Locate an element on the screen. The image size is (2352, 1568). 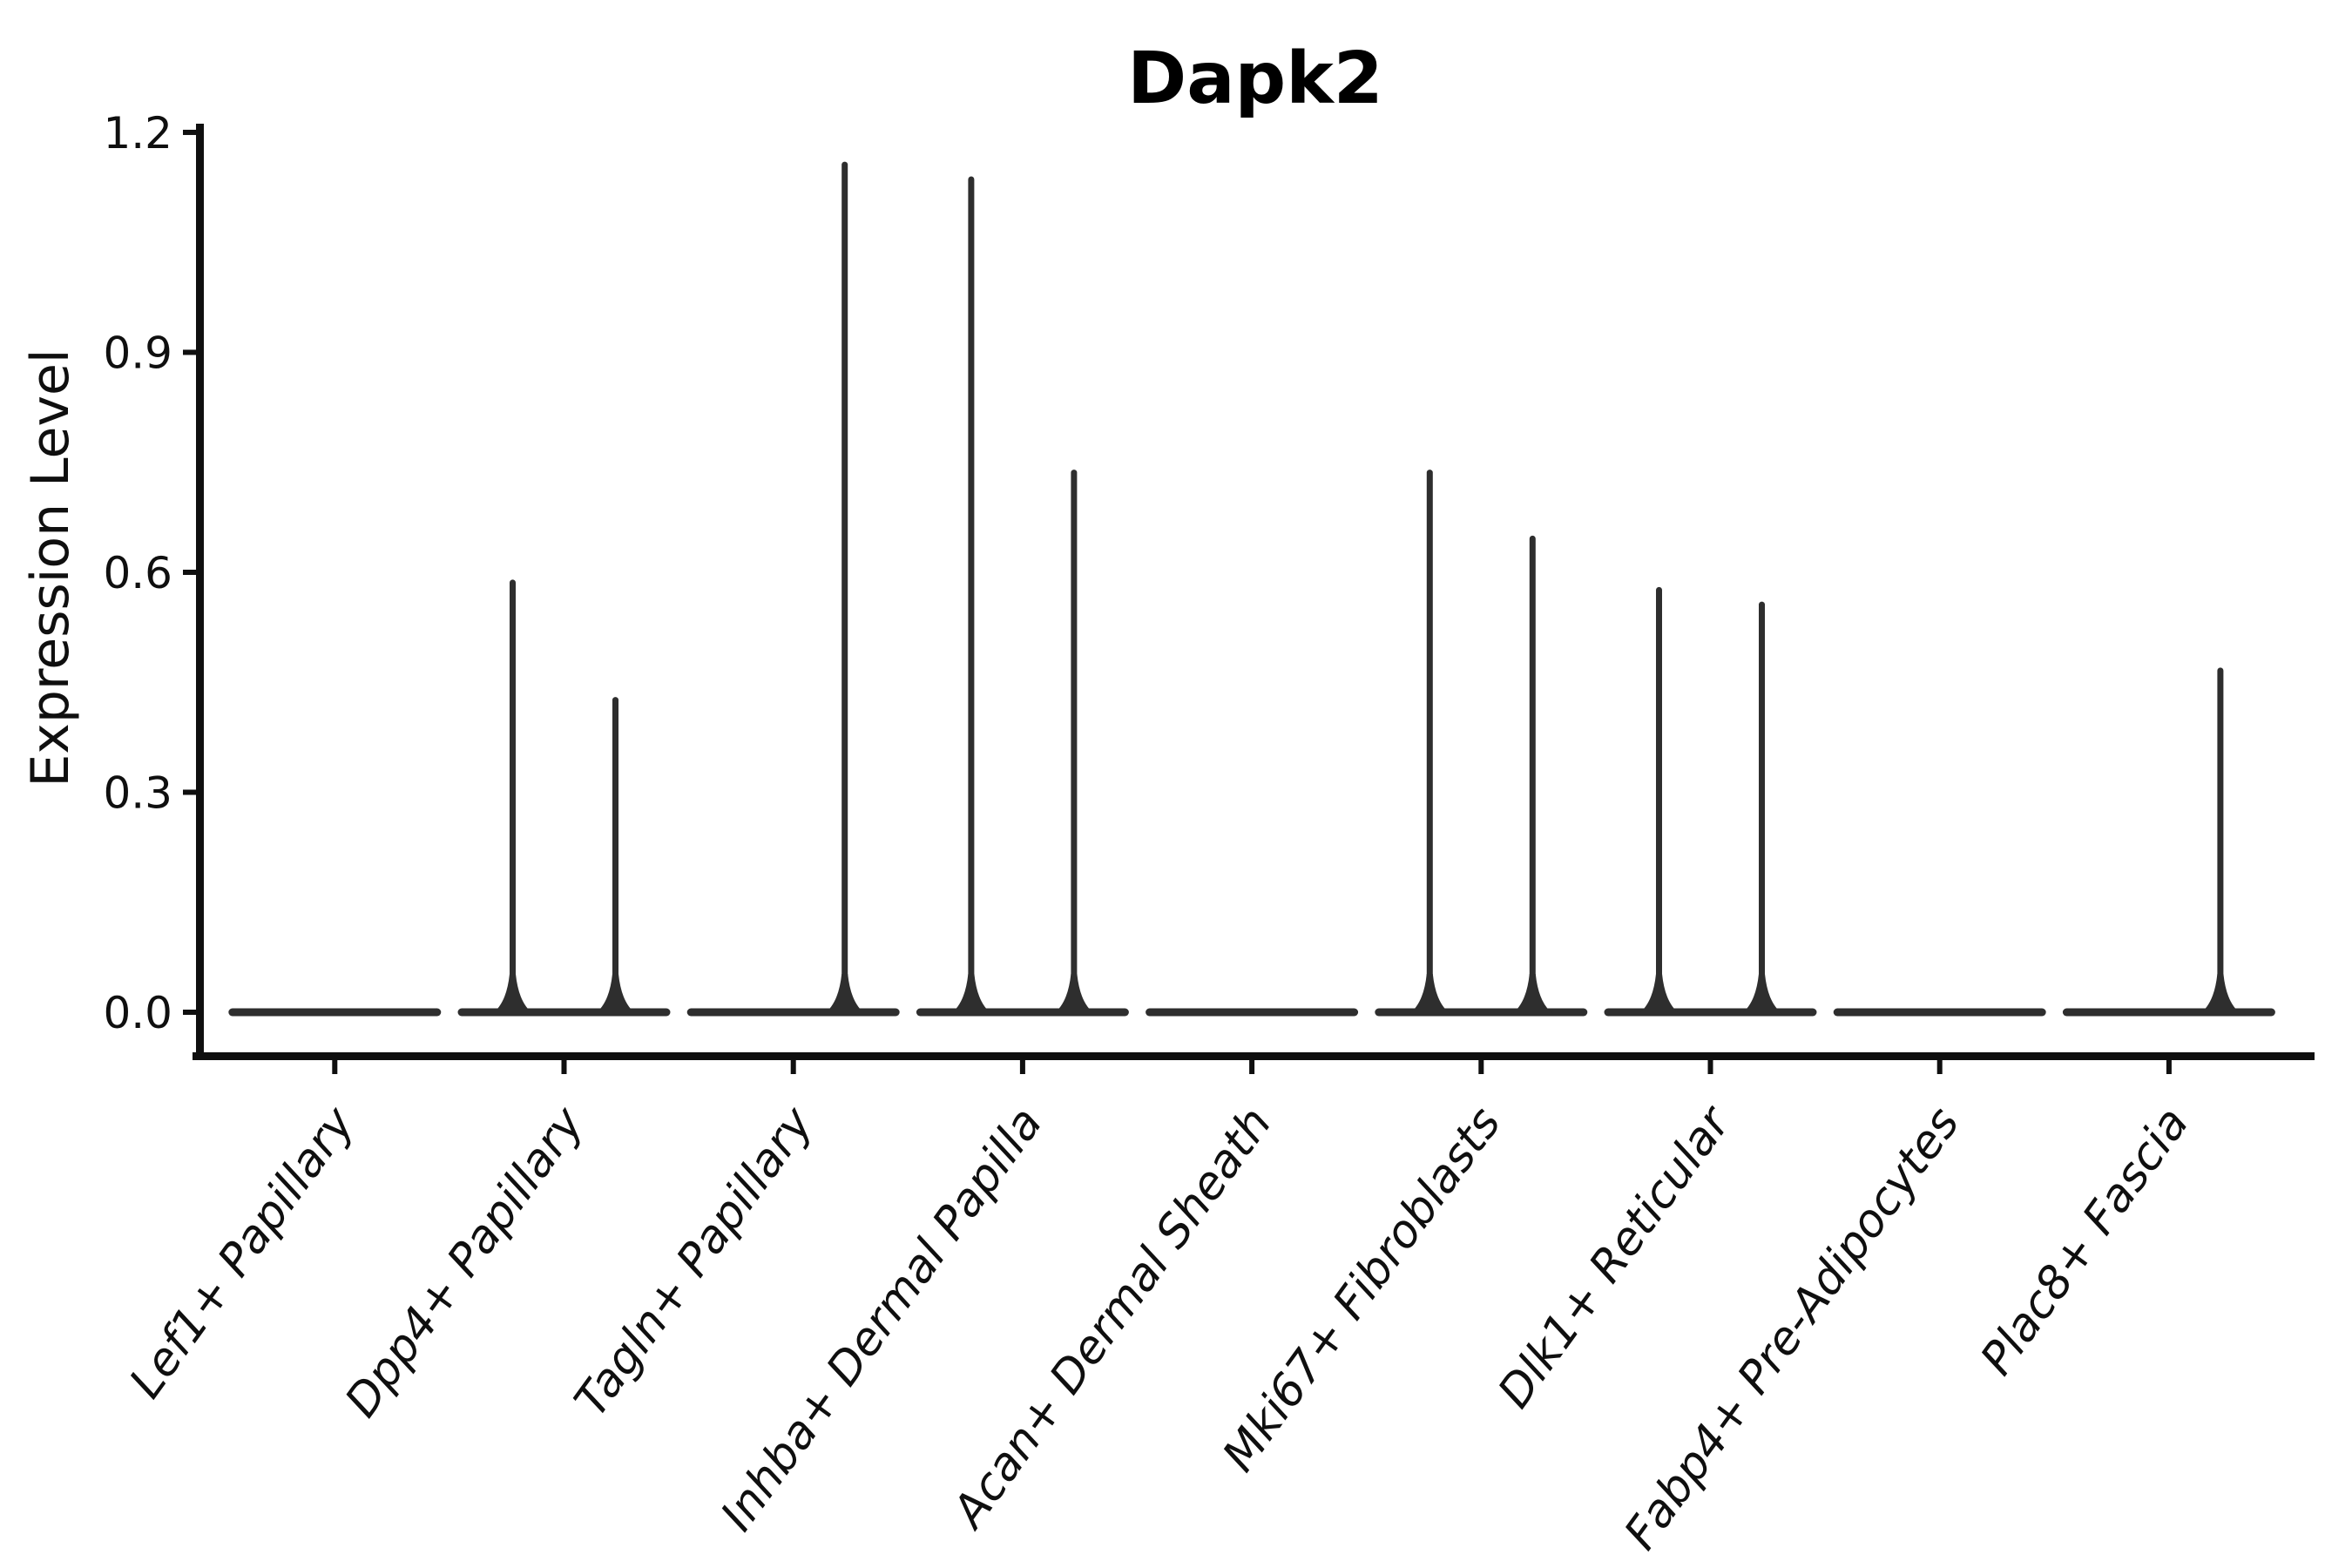
y-tick-label: 1.2 is located at coordinates (137, 134).